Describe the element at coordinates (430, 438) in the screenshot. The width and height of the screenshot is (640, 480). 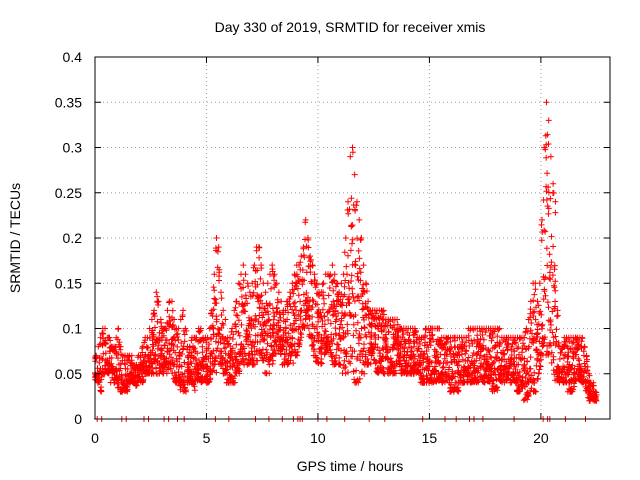
I see `x-tick-label: 15` at that location.